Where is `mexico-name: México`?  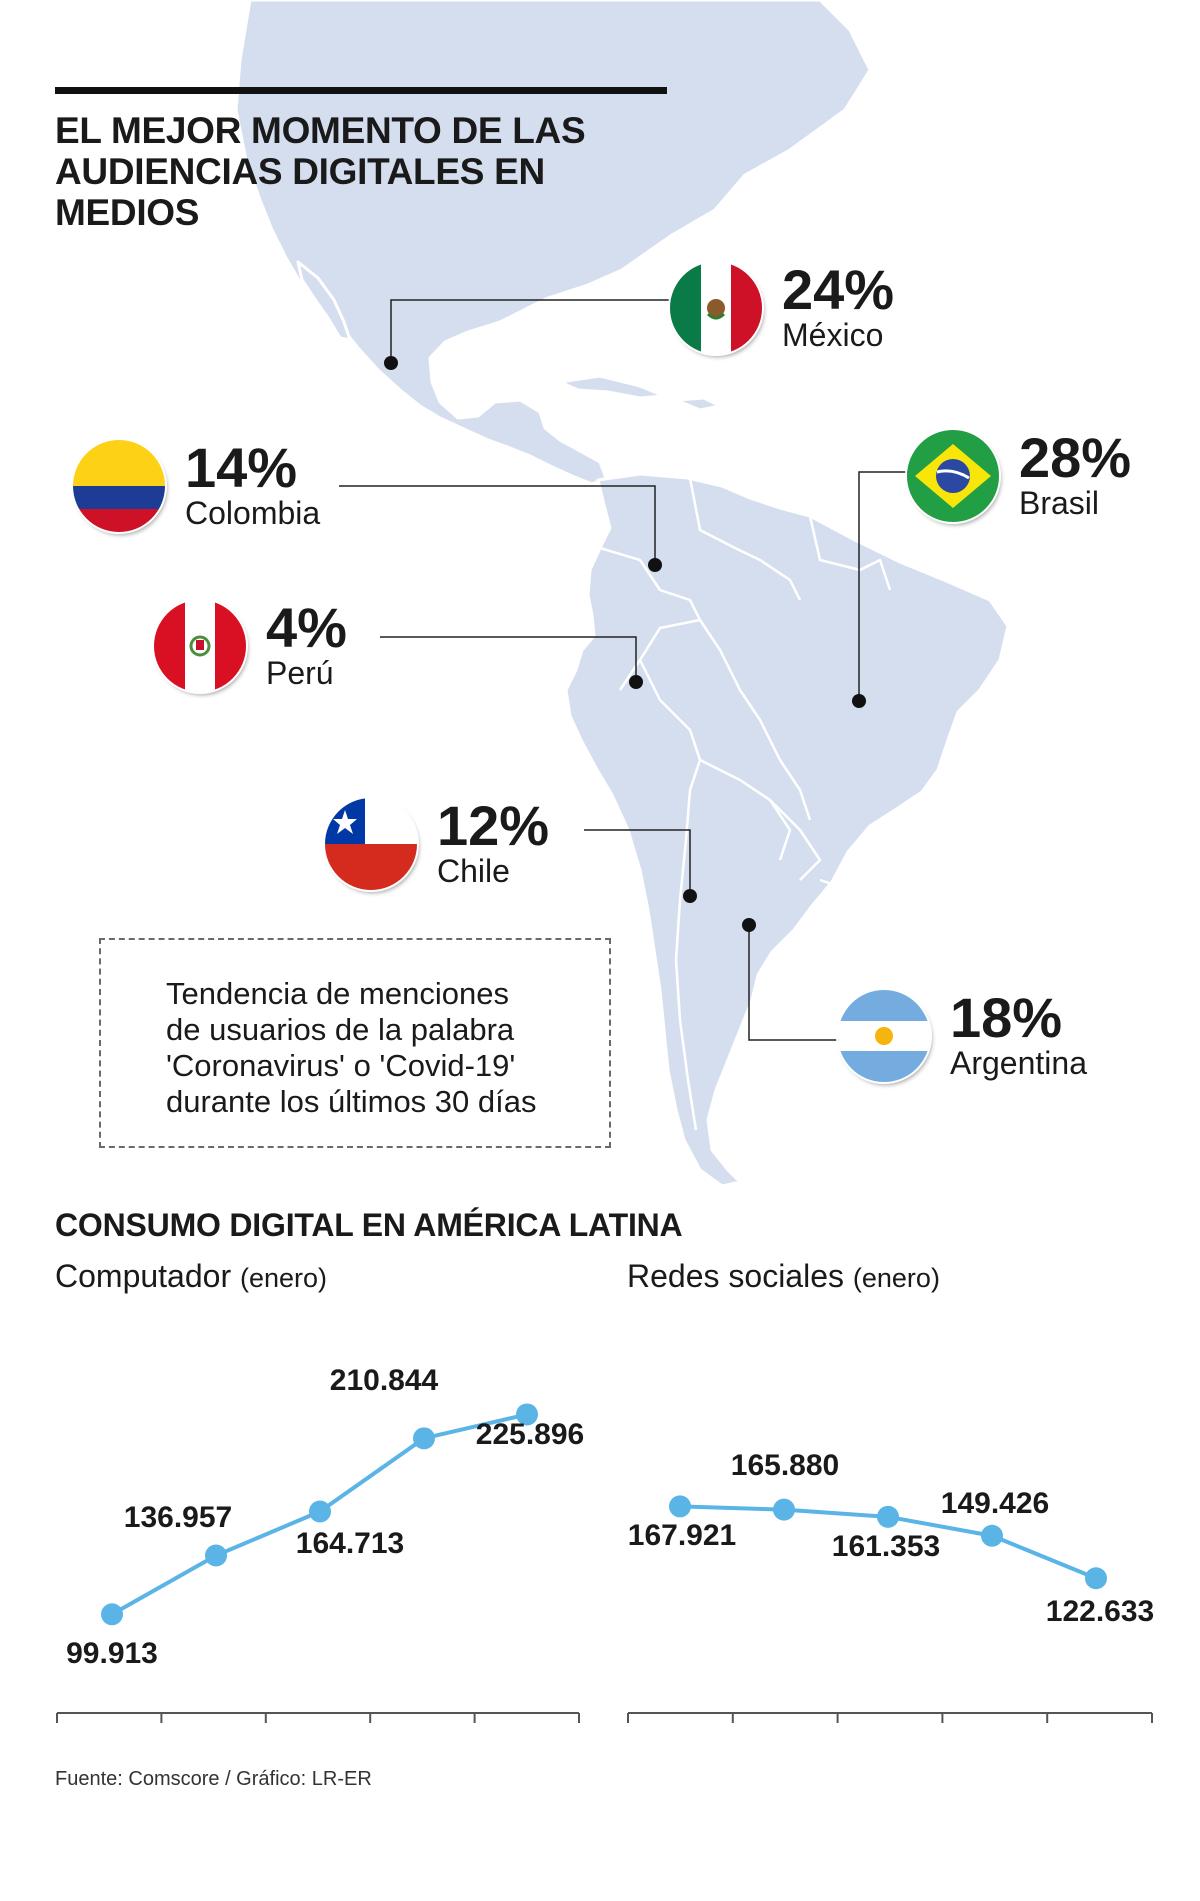 mexico-name: México is located at coordinates (833, 335).